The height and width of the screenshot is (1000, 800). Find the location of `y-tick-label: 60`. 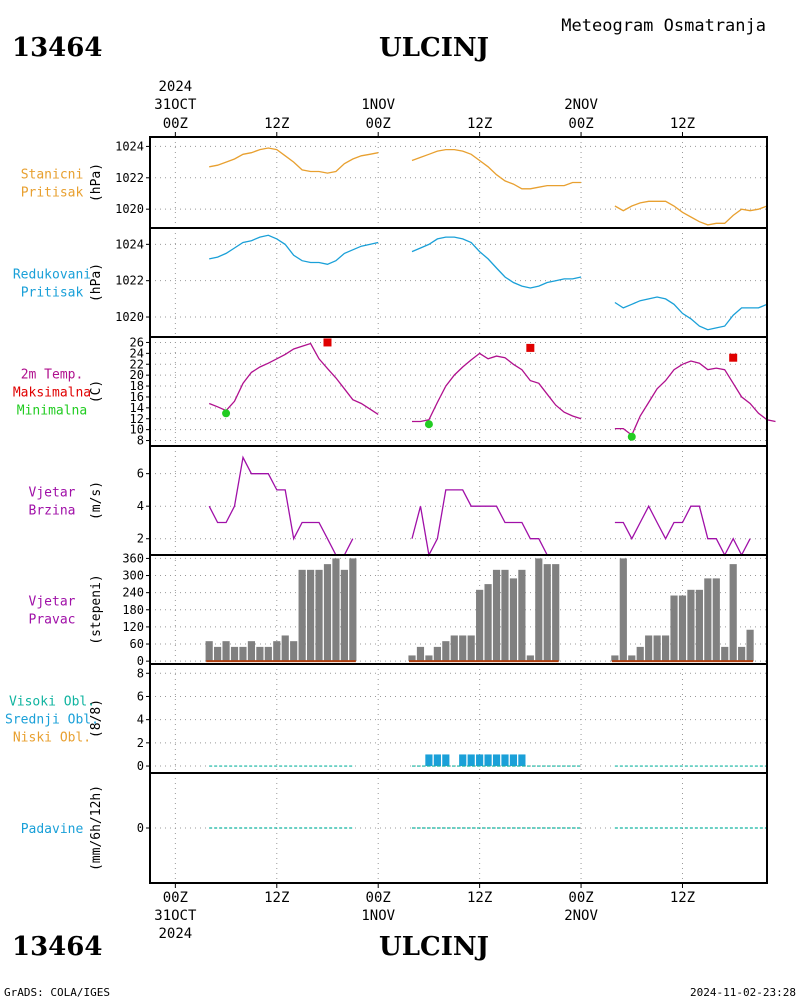

y-tick-label: 60 is located at coordinates (137, 644).